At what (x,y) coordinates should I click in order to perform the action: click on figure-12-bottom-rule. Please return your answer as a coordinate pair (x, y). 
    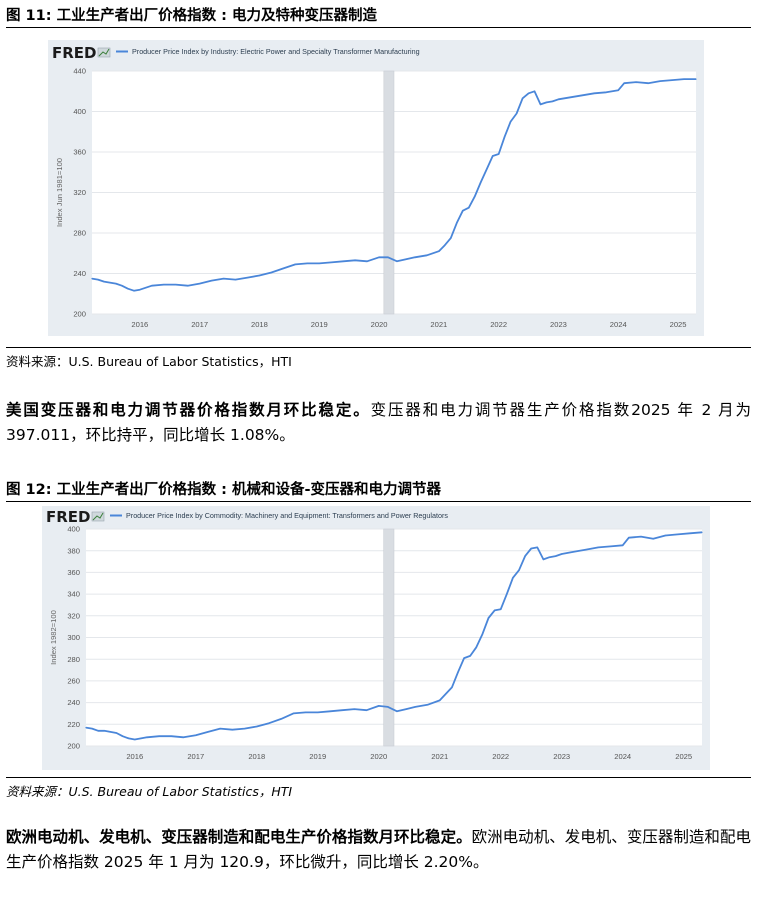
    Looking at the image, I should click on (378, 777).